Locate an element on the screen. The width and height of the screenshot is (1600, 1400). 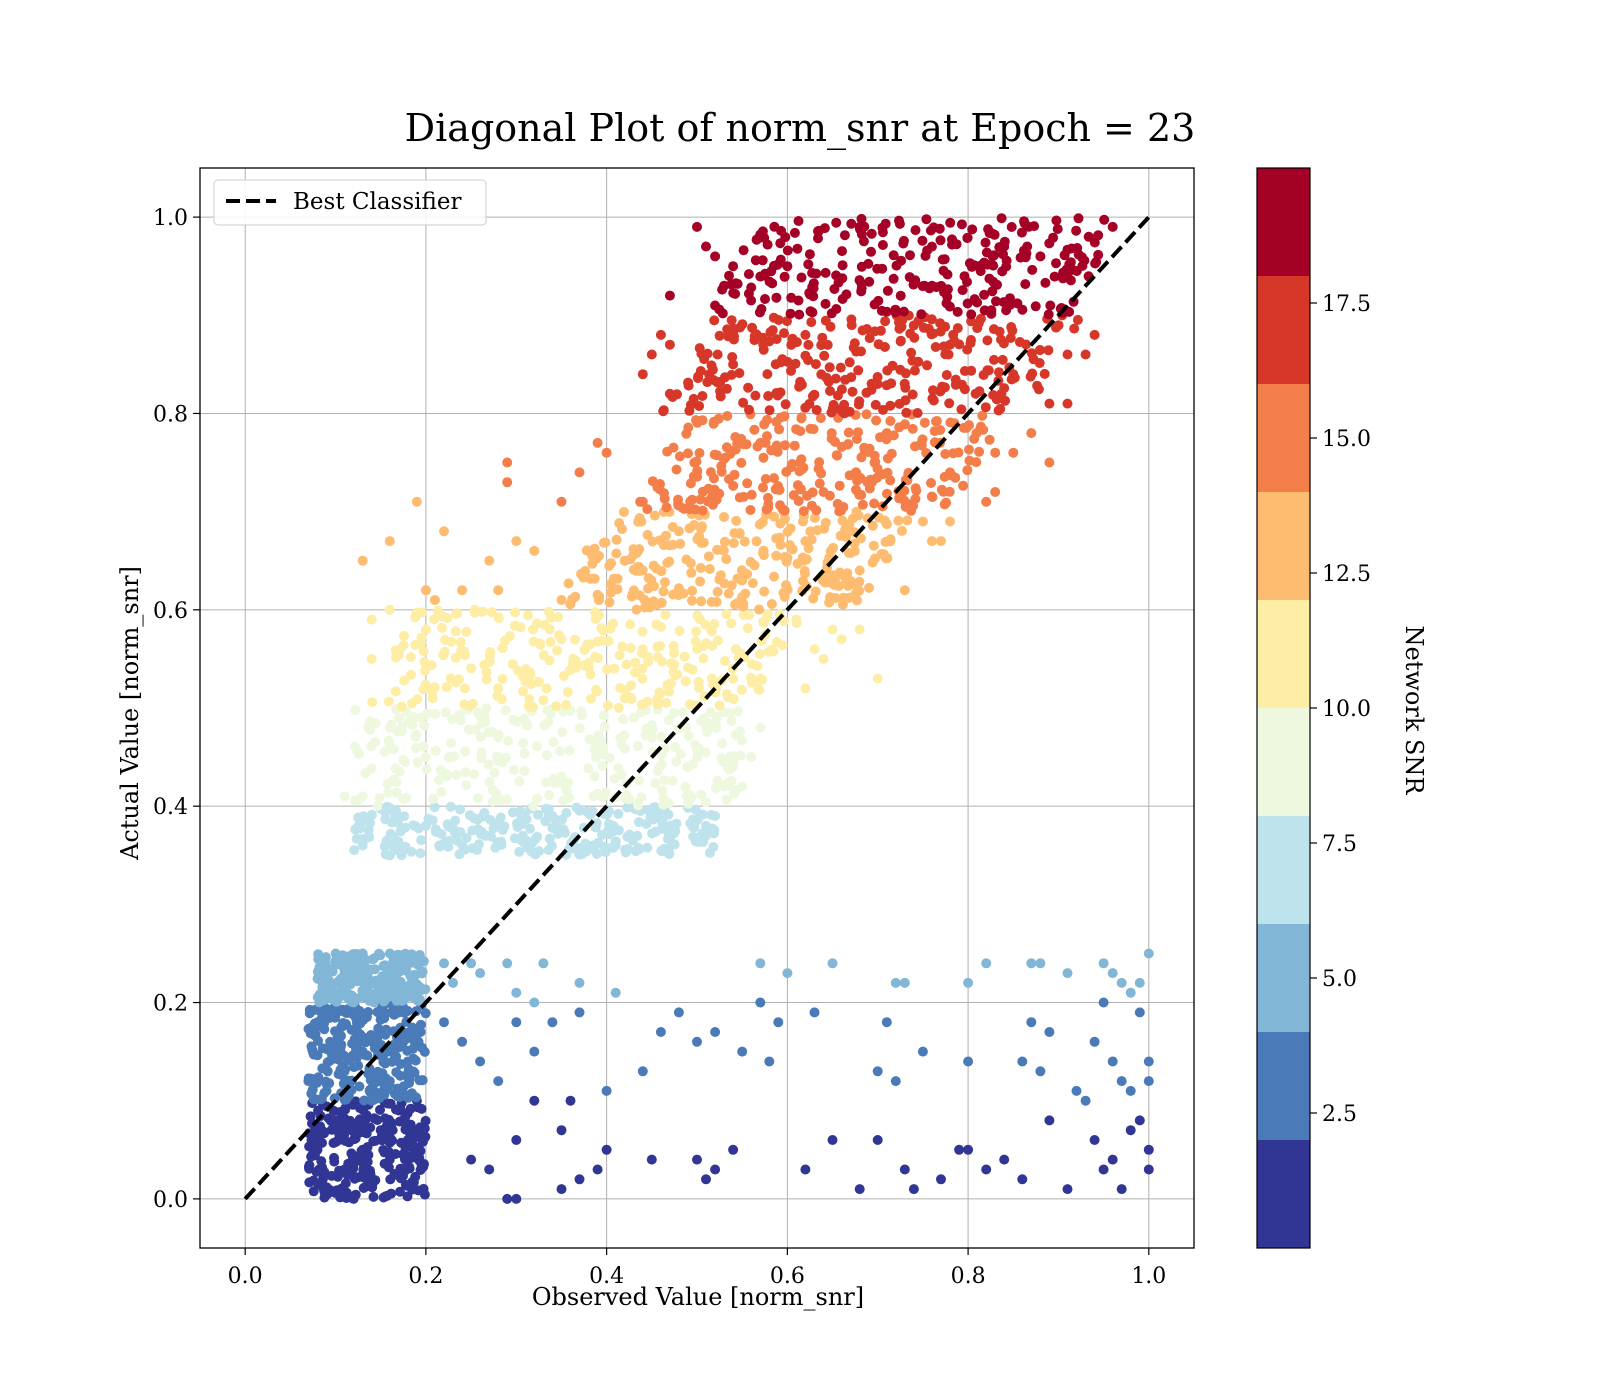
x-tick-label: 0.2 is located at coordinates (425, 1276).